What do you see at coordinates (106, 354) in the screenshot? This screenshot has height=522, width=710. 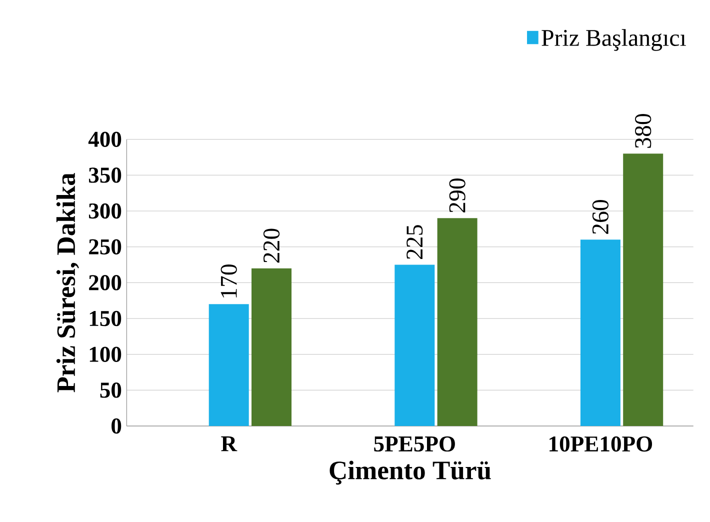 I see `y-tick-label: 100` at bounding box center [106, 354].